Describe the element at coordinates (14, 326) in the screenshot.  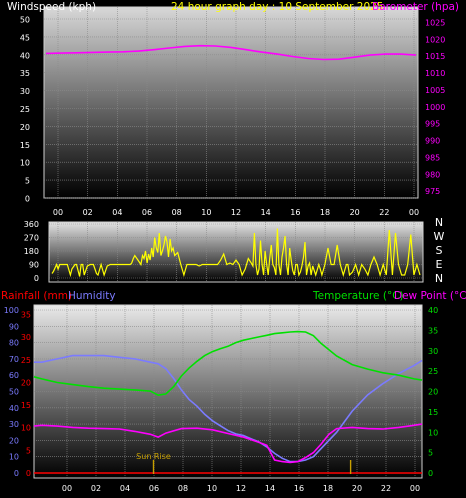
I see `humidity-tick: 90` at that location.